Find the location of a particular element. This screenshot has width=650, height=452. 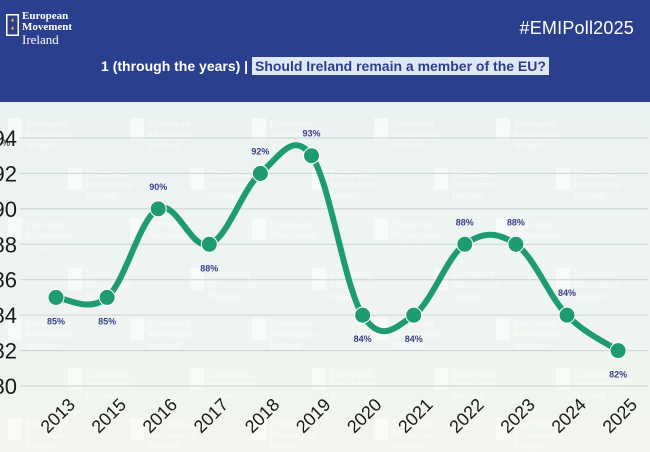

x-tick-label: 2018 is located at coordinates (262, 416).